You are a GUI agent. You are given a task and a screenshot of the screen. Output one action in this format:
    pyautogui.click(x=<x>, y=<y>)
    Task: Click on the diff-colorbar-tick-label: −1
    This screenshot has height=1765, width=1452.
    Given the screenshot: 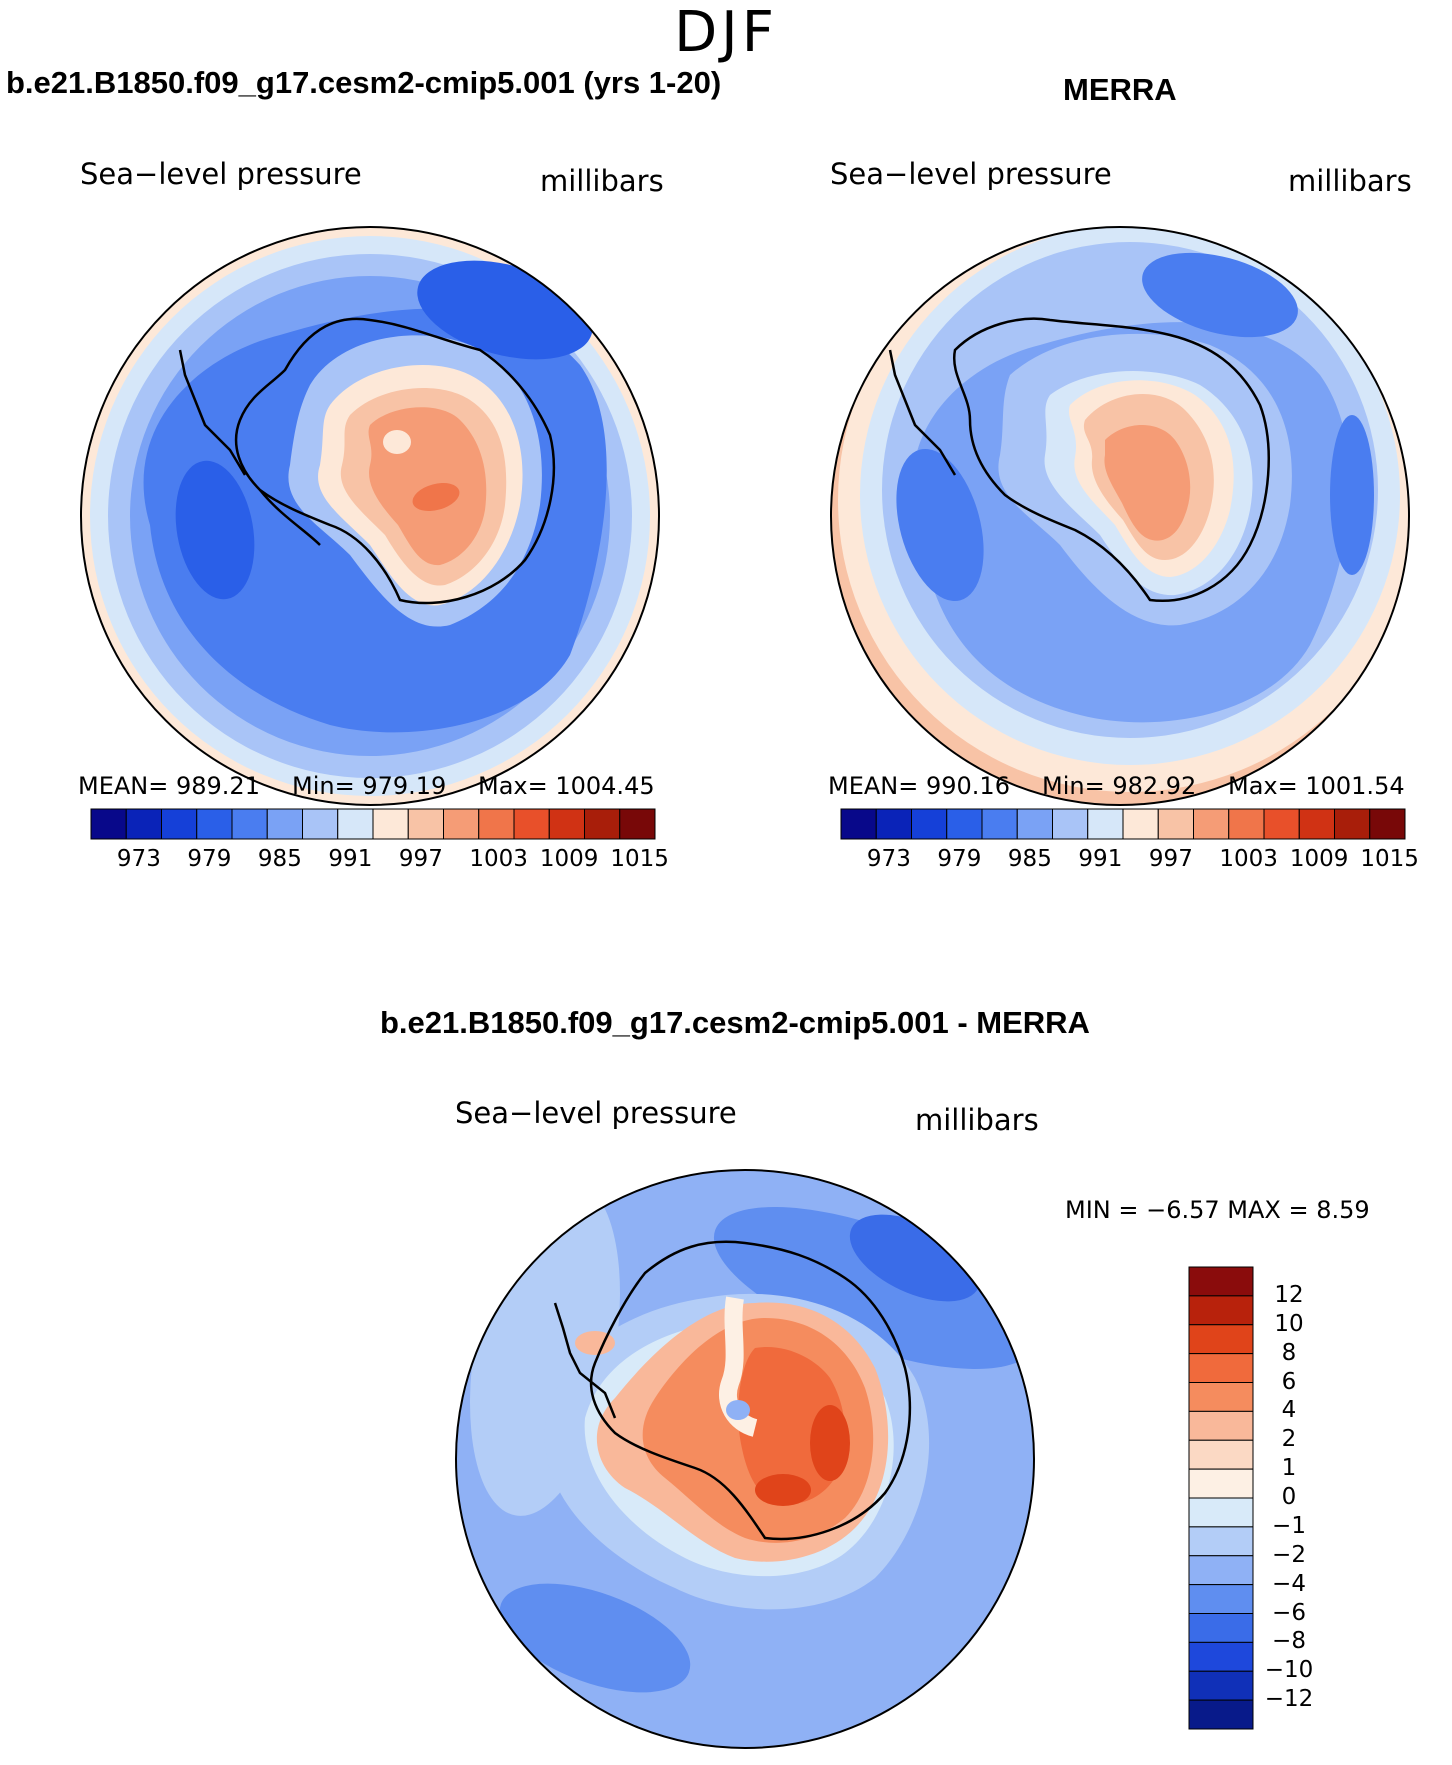 What is the action you would take?
    pyautogui.click(x=1289, y=1525)
    